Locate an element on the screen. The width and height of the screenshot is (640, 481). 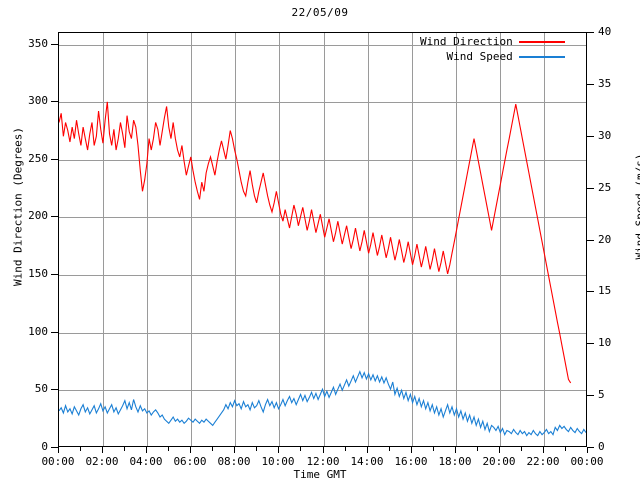
chart-legend: Wind Direction Wind Speed is located at coordinates (492, 49).